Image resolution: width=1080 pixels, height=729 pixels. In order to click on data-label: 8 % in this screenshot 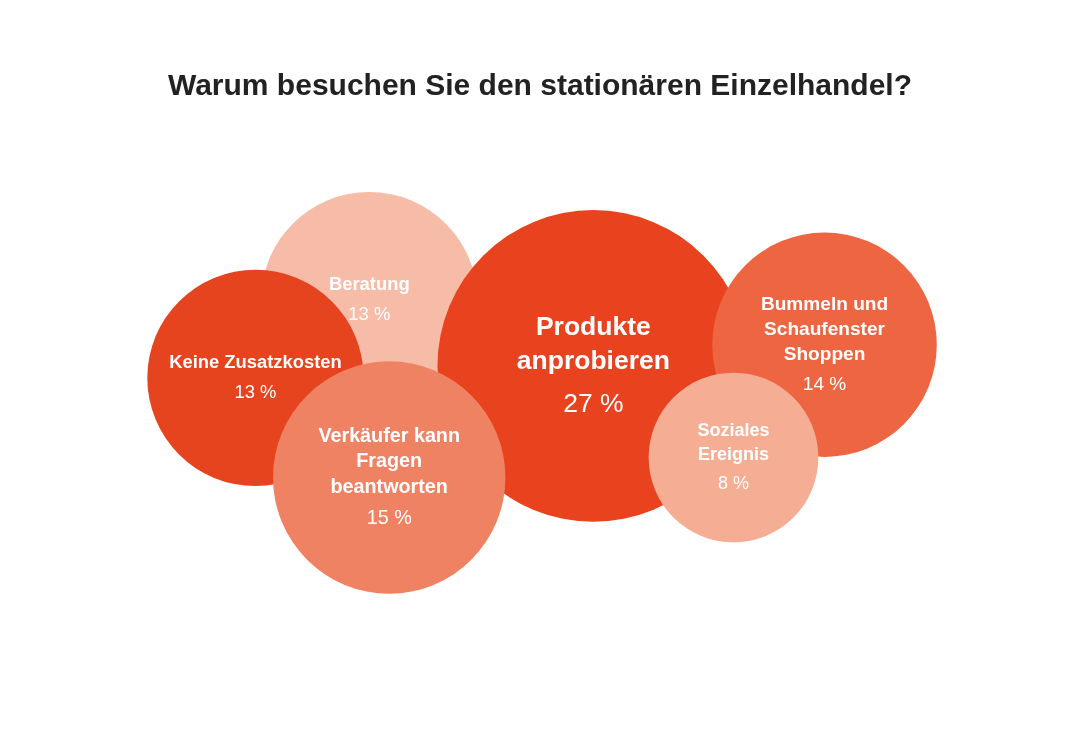, I will do `click(733, 482)`.